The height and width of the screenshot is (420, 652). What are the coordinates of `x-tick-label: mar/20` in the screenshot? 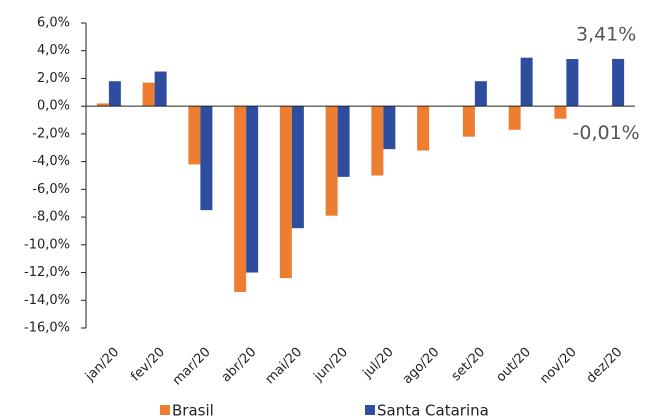 It's located at (192, 367).